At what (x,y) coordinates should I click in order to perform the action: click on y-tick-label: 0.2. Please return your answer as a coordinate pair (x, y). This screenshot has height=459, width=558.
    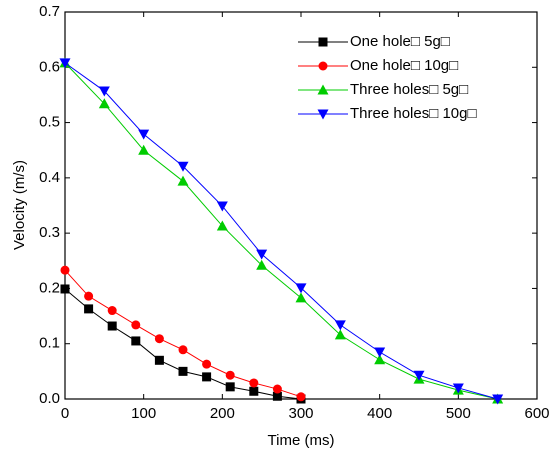
    Looking at the image, I should click on (49, 287).